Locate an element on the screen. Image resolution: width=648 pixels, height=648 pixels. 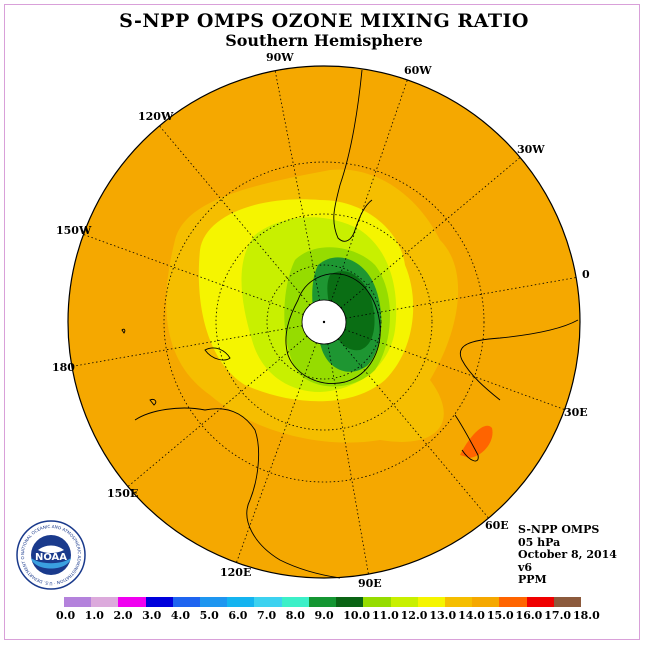
south-pole-marker is located at coordinates (324, 322).